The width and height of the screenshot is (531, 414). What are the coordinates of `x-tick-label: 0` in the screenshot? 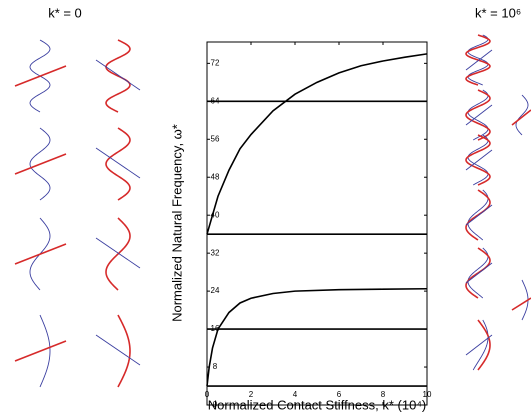 It's located at (207, 394).